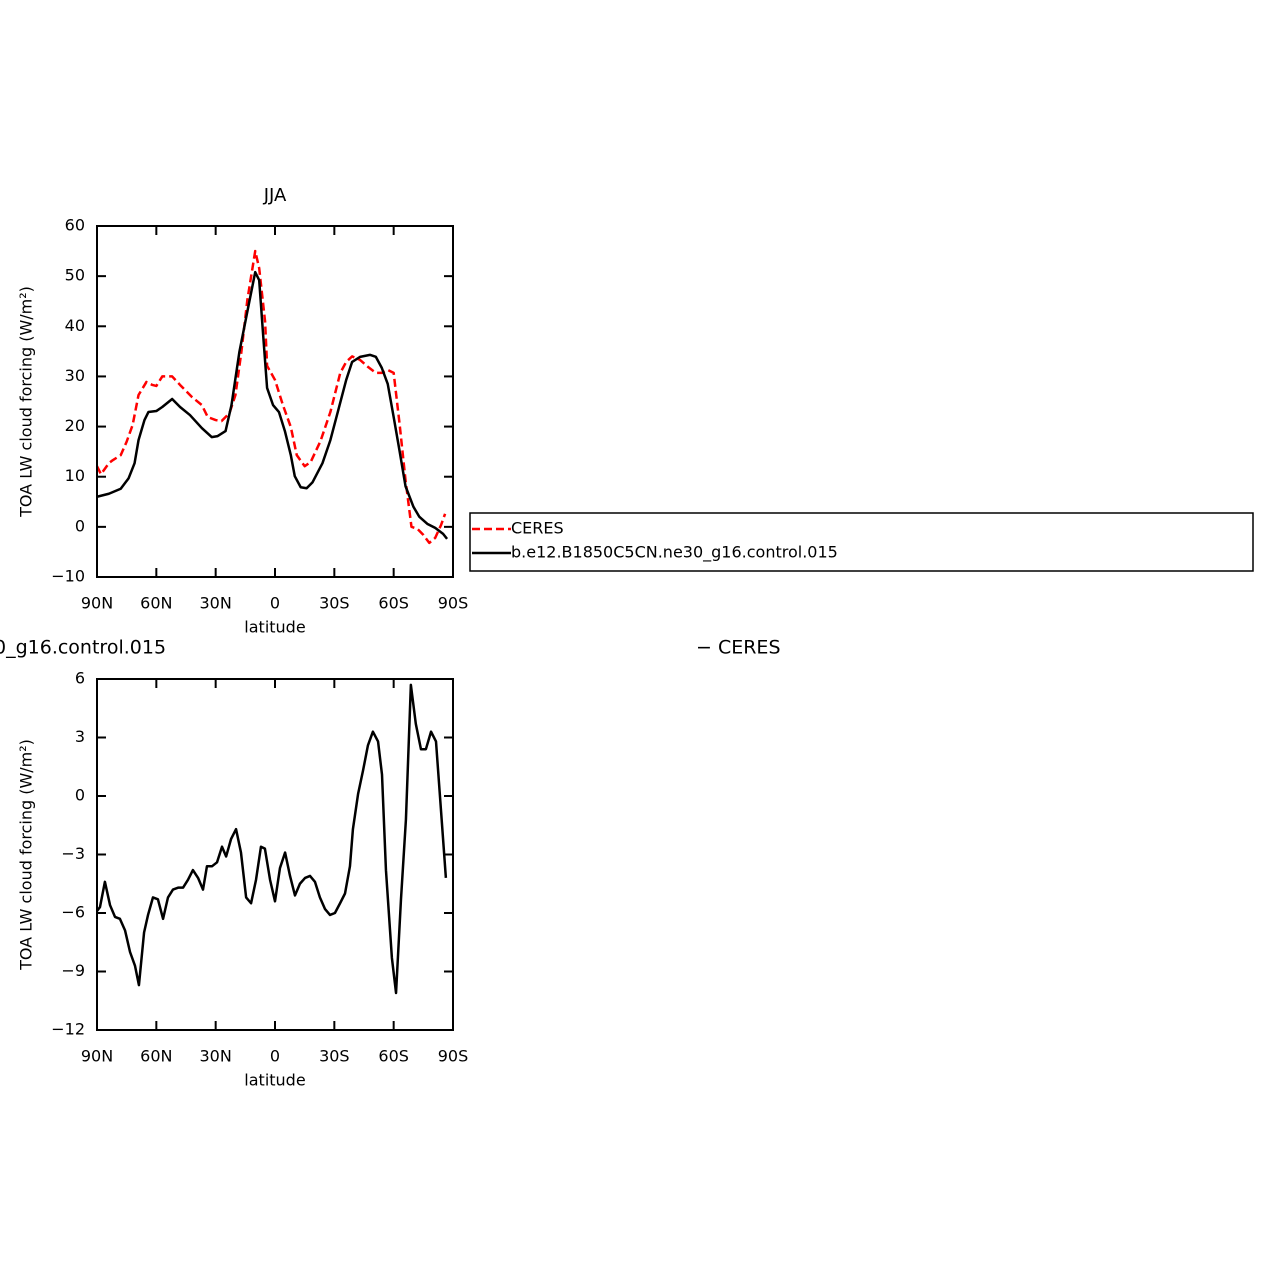 The width and height of the screenshot is (1272, 1275). What do you see at coordinates (75, 225) in the screenshot?
I see `y-tick-label: 60` at bounding box center [75, 225].